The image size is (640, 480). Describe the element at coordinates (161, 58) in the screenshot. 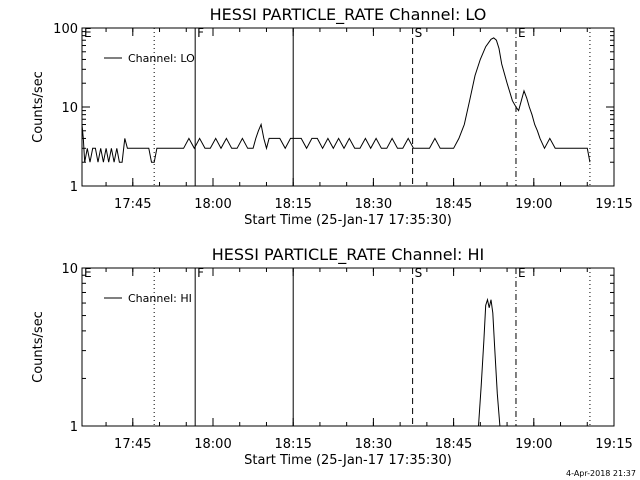

I see `legend-label: Channel: LO` at that location.